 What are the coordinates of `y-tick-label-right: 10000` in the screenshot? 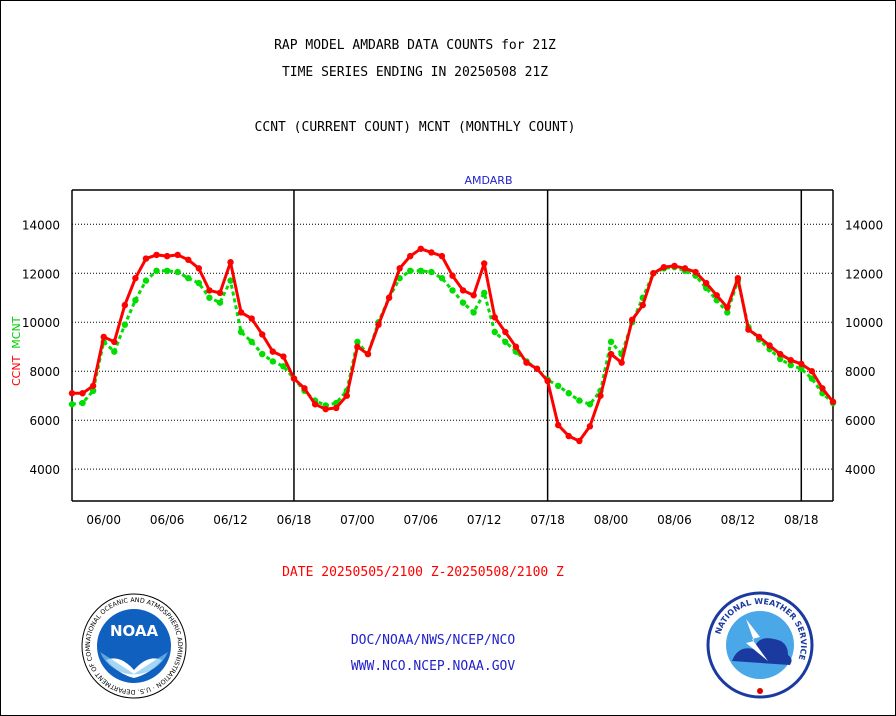 It's located at (864, 323).